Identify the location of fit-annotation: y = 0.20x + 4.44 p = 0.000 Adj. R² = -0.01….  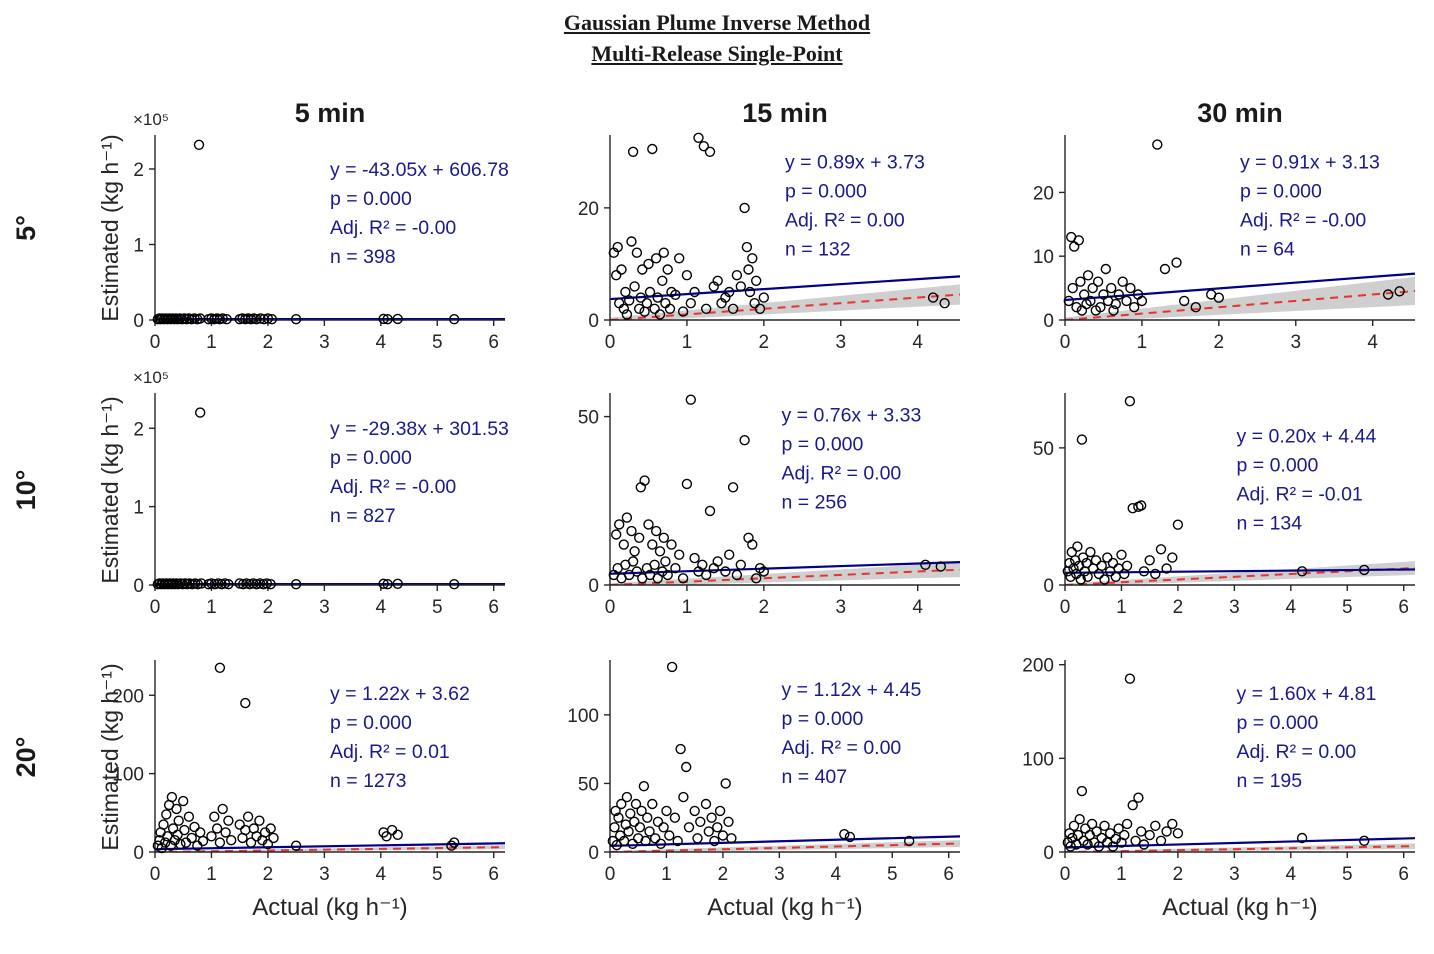
(1307, 480).